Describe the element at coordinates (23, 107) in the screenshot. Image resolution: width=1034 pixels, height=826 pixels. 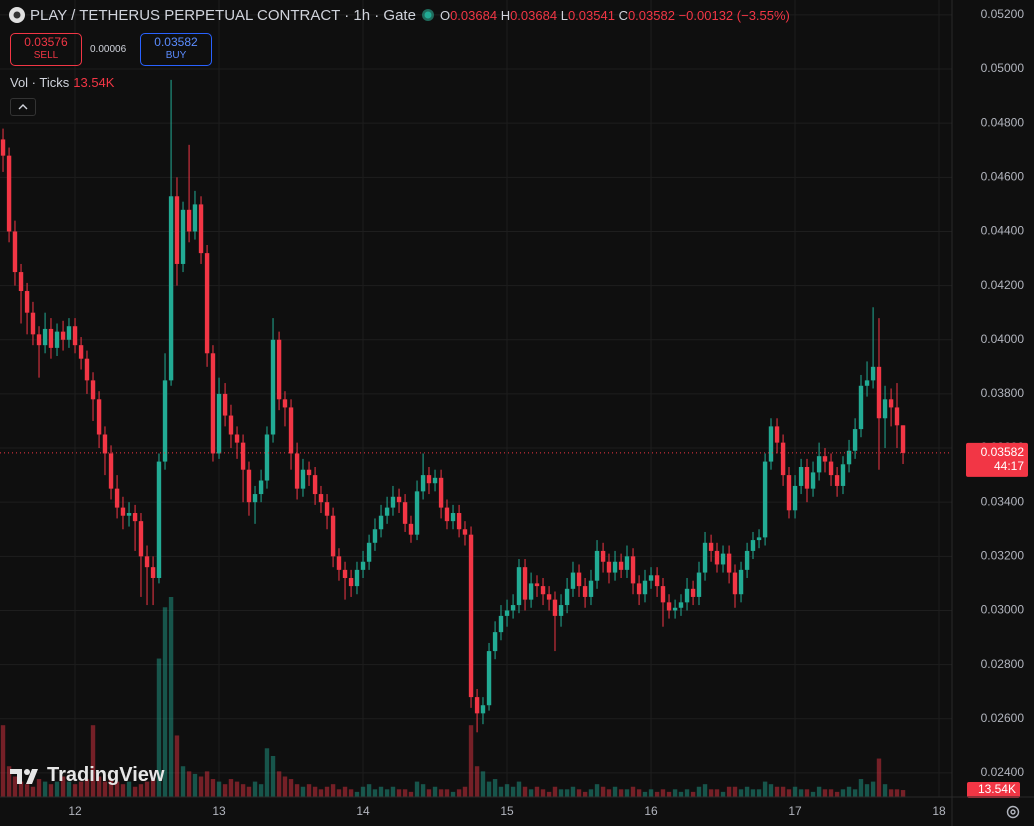
I see `collapse-button` at that location.